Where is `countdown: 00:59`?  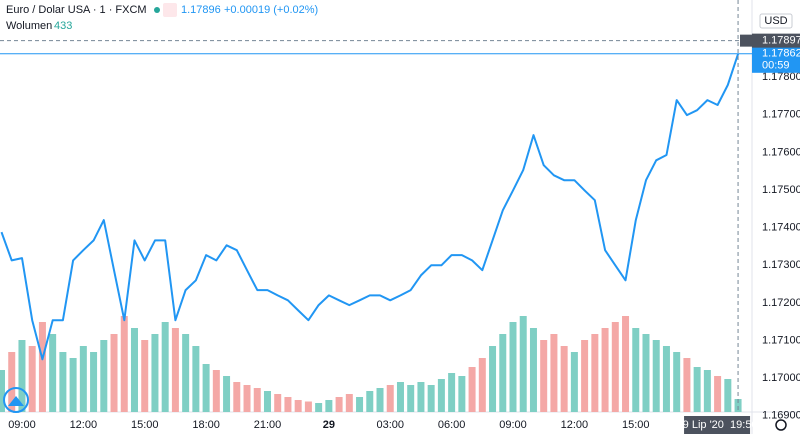 countdown: 00:59 is located at coordinates (776, 66).